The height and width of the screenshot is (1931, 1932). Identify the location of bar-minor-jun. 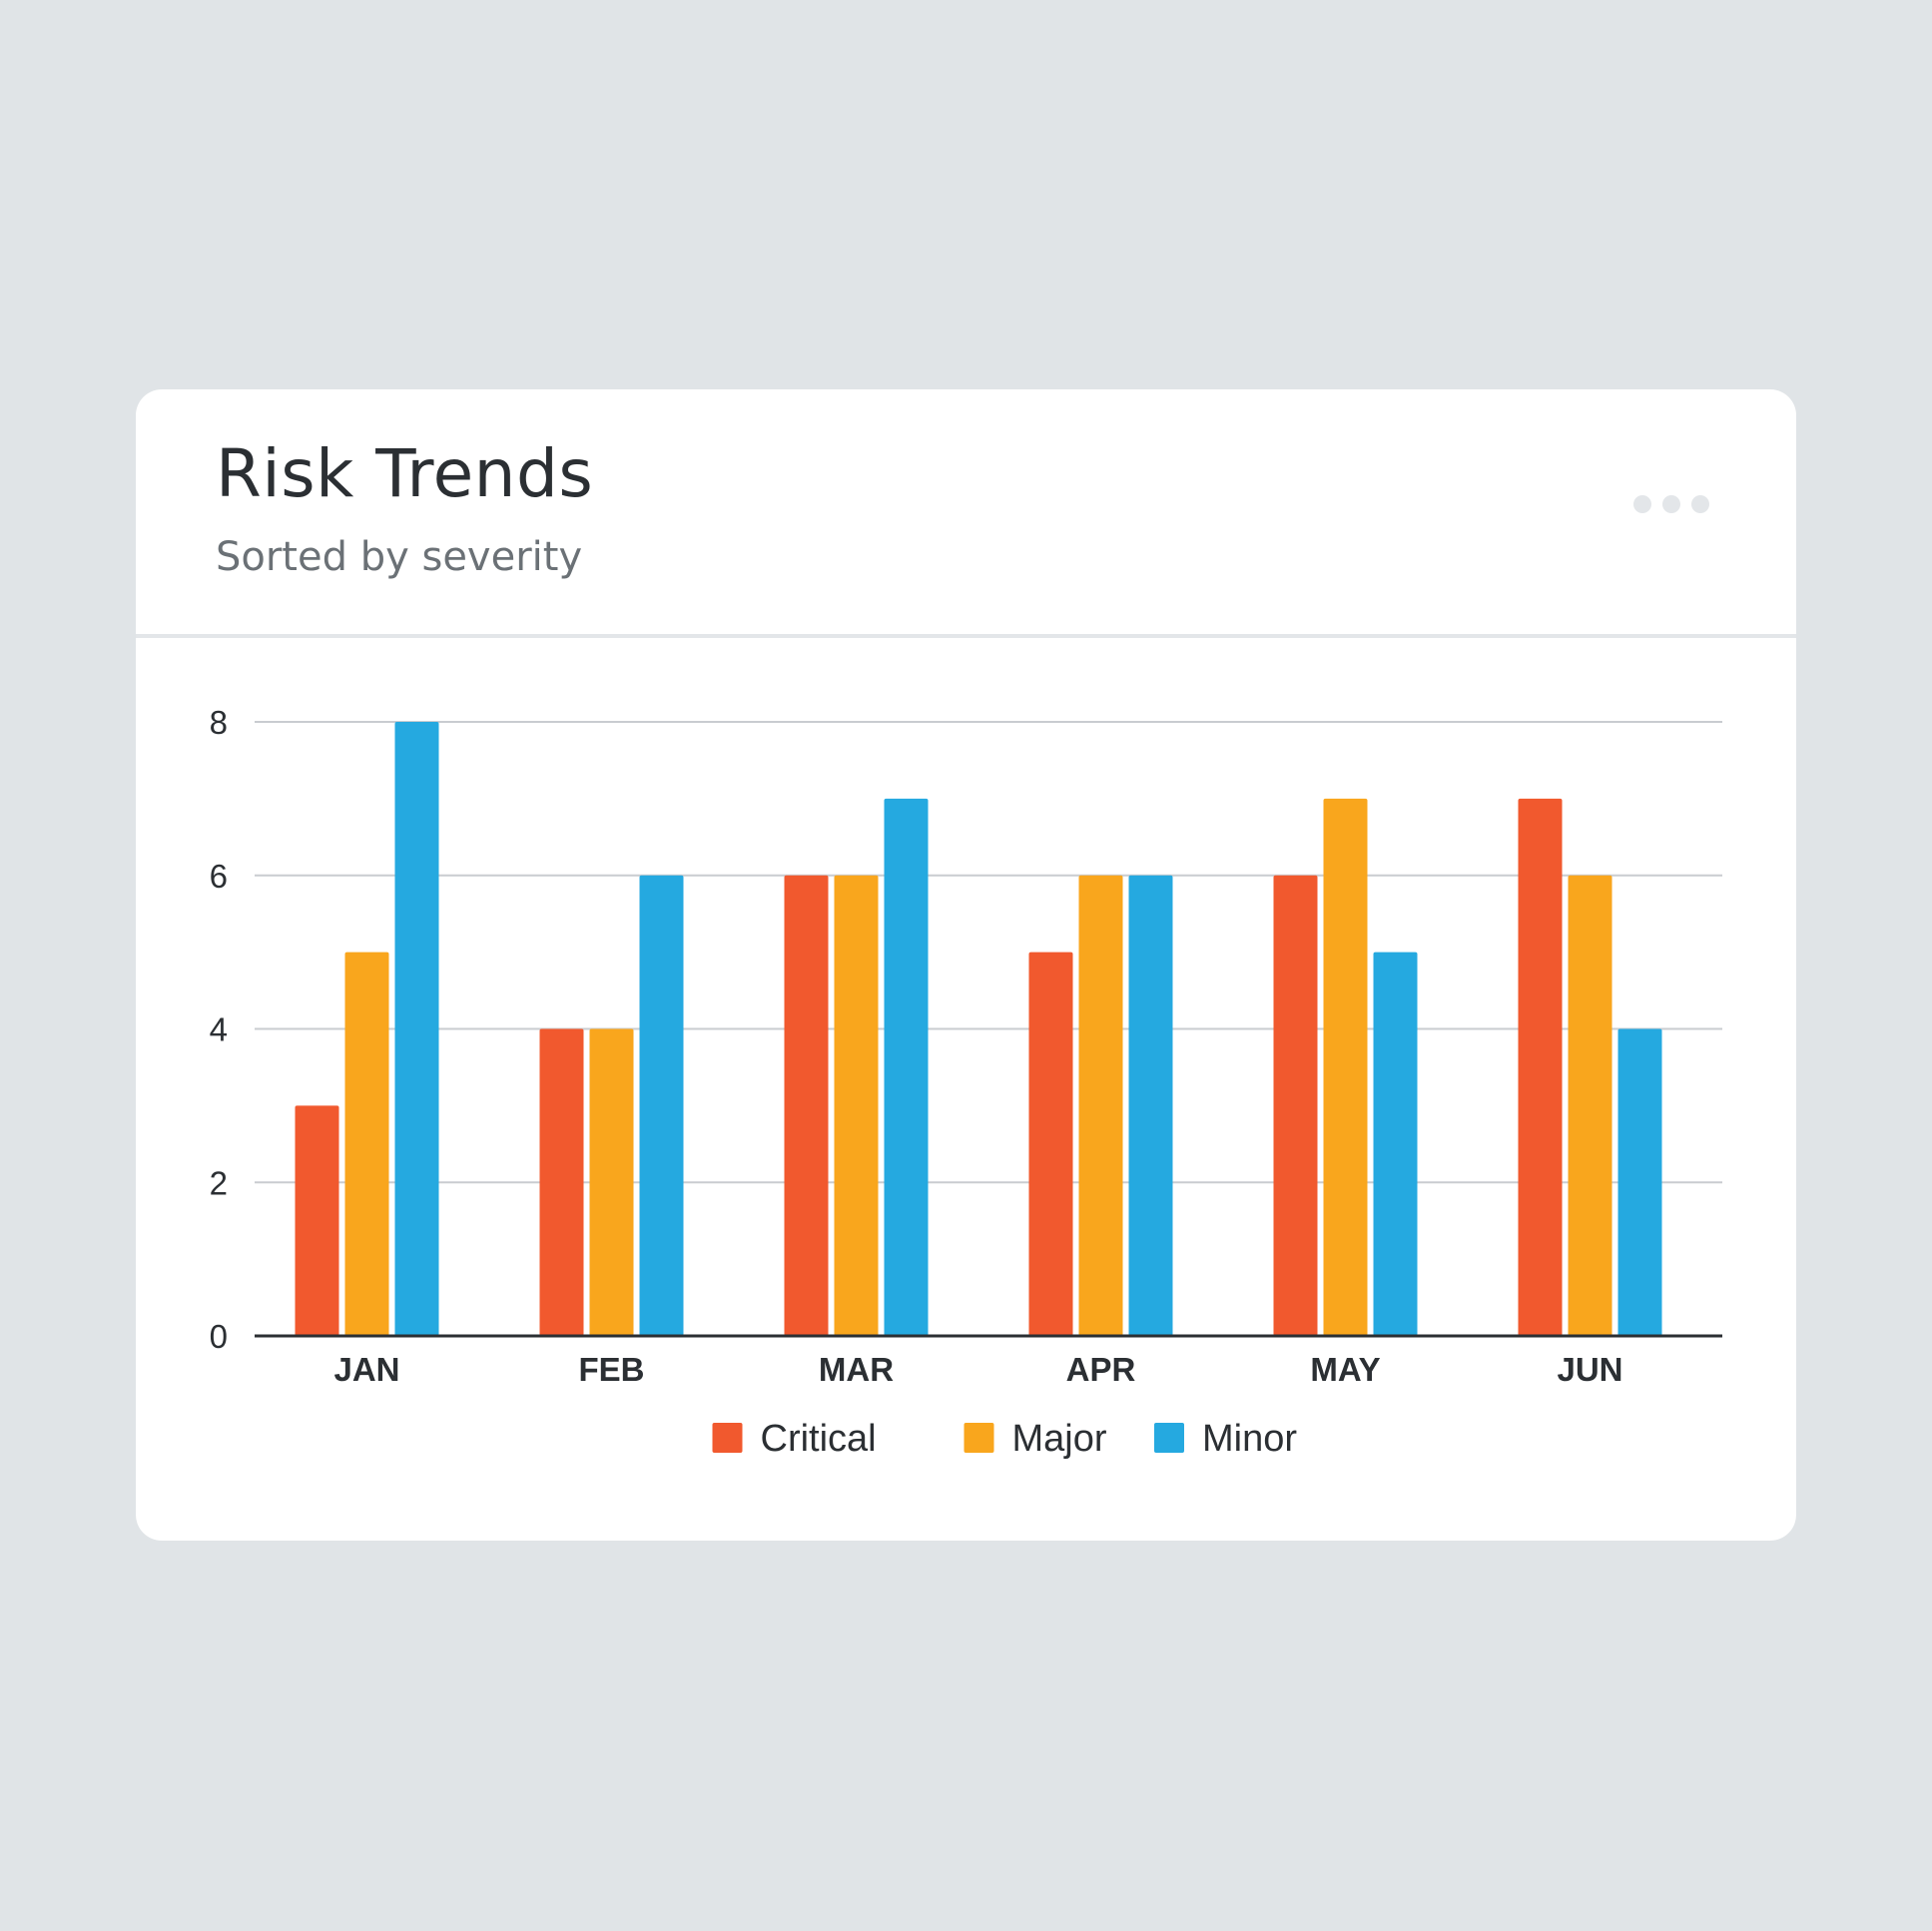
(1639, 1182).